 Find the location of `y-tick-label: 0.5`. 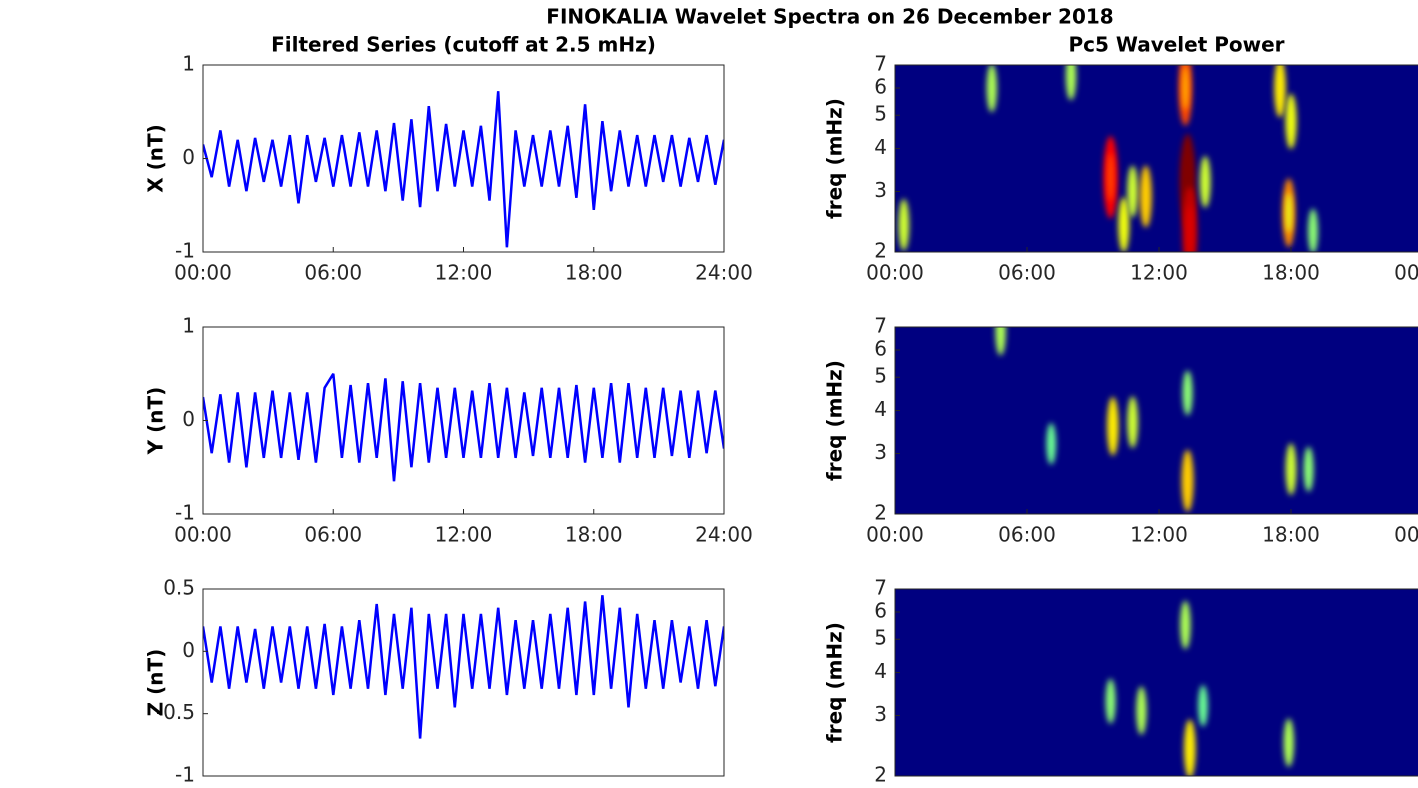

y-tick-label: 0.5 is located at coordinates (179, 588).